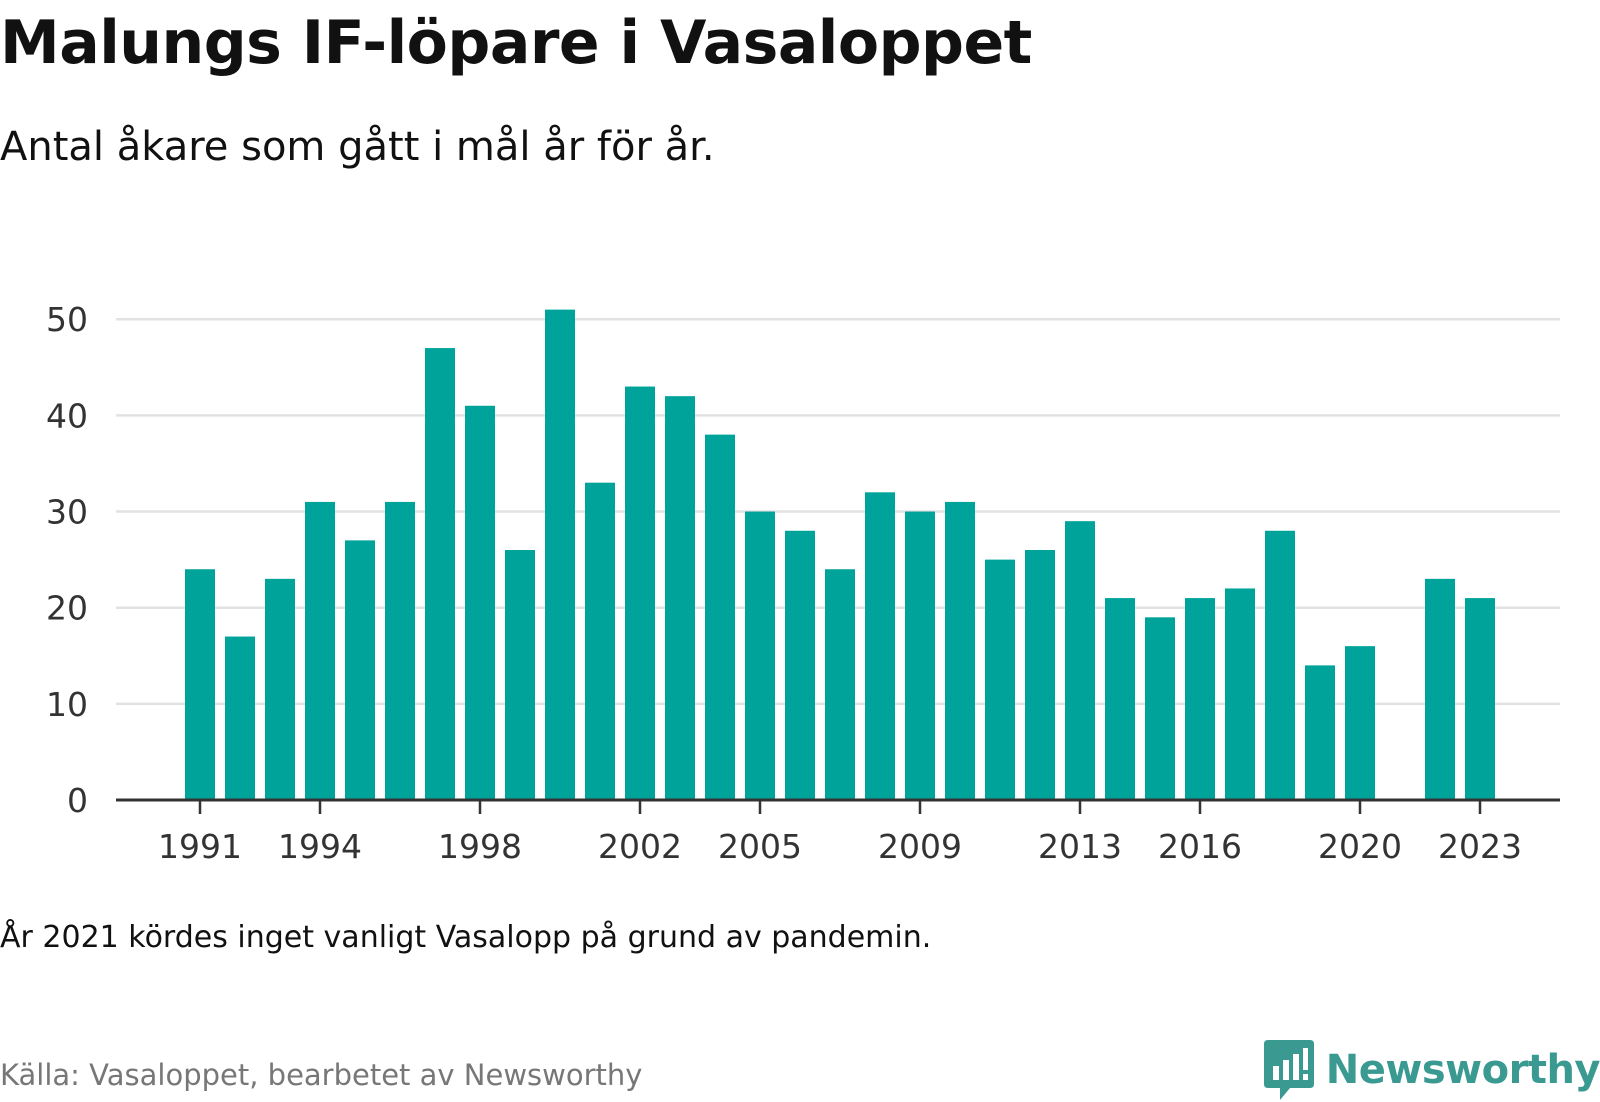 This screenshot has width=1600, height=1102. Describe the element at coordinates (640, 593) in the screenshot. I see `bar-2002` at that location.